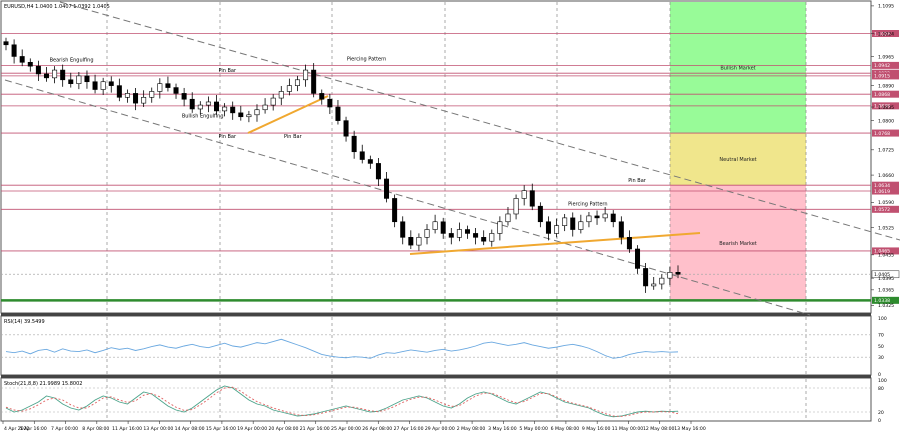 The height and width of the screenshot is (433, 900). I want to click on rsi-tick-label: 0, so click(879, 375).